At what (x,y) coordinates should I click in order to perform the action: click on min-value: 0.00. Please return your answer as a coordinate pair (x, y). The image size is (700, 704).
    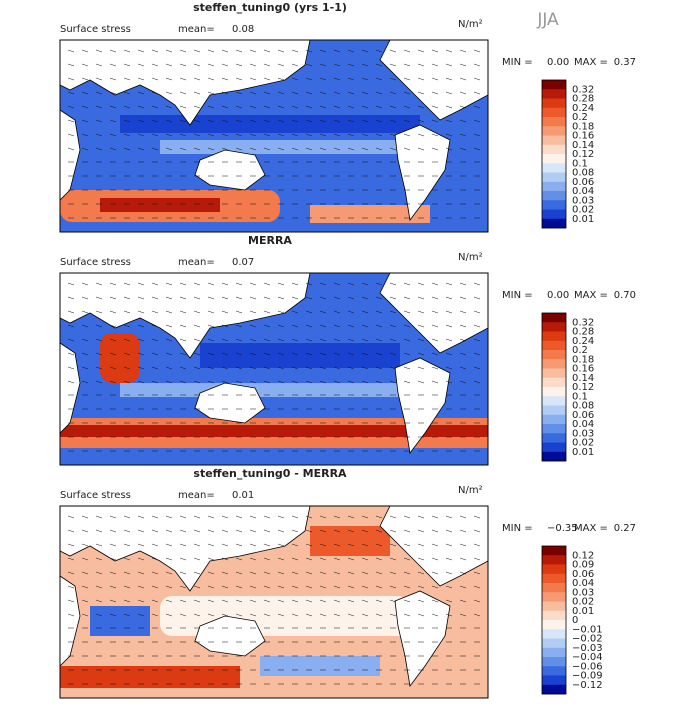
    Looking at the image, I should click on (558, 62).